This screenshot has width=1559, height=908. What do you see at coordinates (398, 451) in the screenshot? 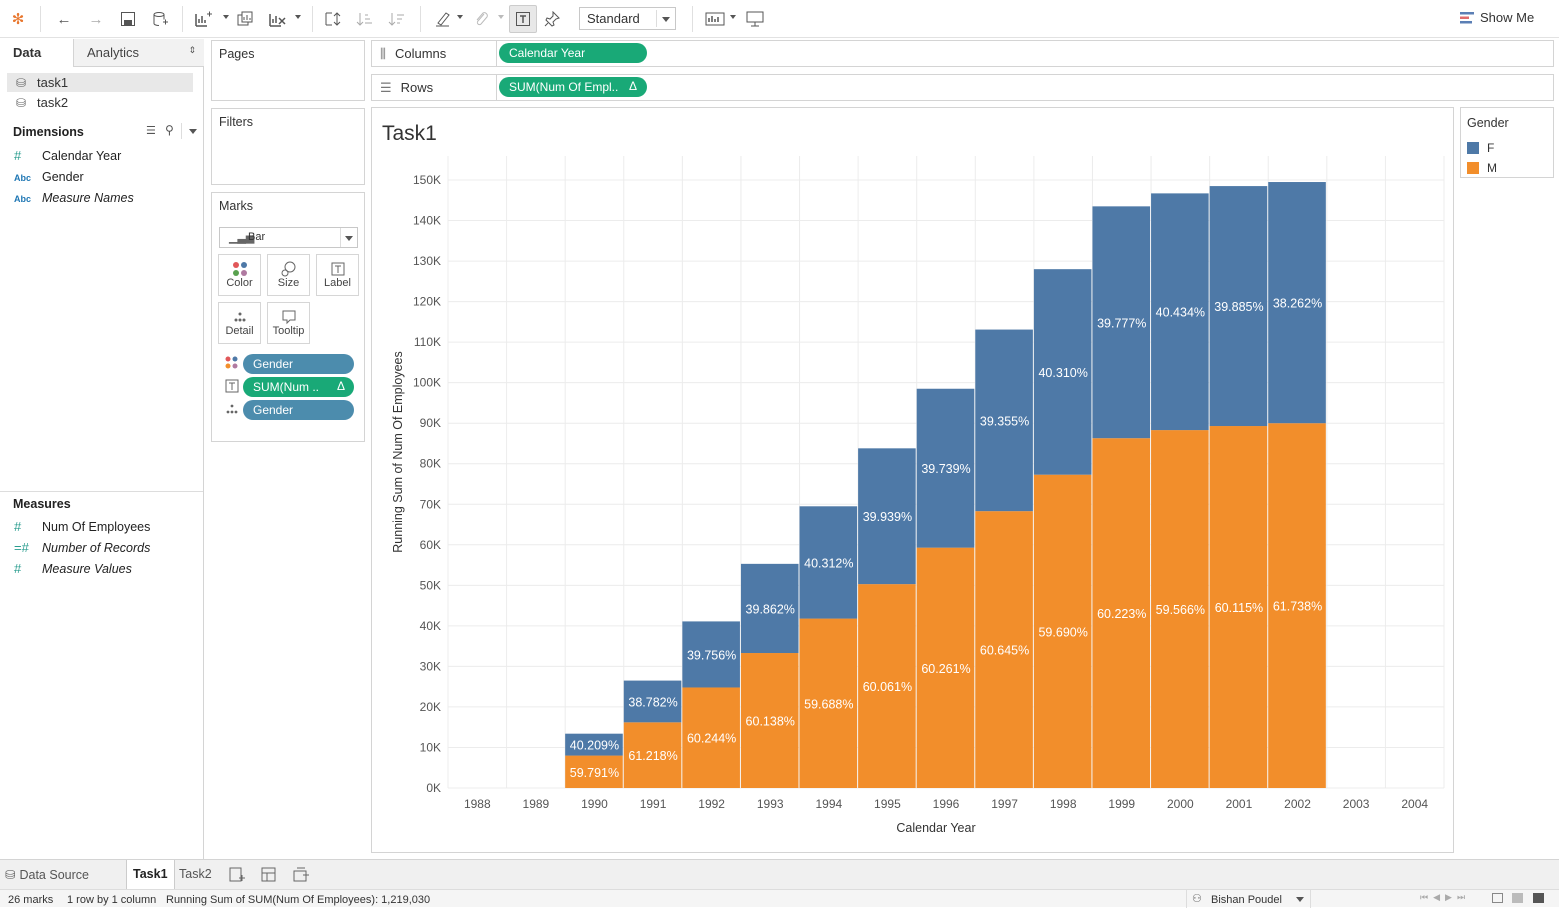
I see `y-axis-title: Running Sum of Num Of Employees` at bounding box center [398, 451].